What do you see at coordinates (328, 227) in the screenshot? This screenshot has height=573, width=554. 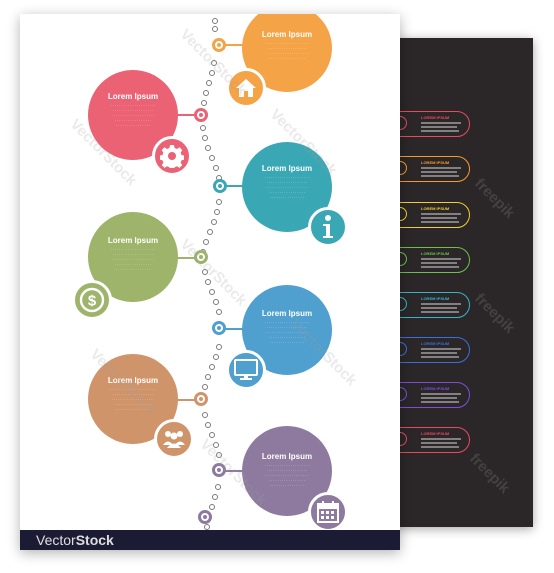 I see `info-icon` at bounding box center [328, 227].